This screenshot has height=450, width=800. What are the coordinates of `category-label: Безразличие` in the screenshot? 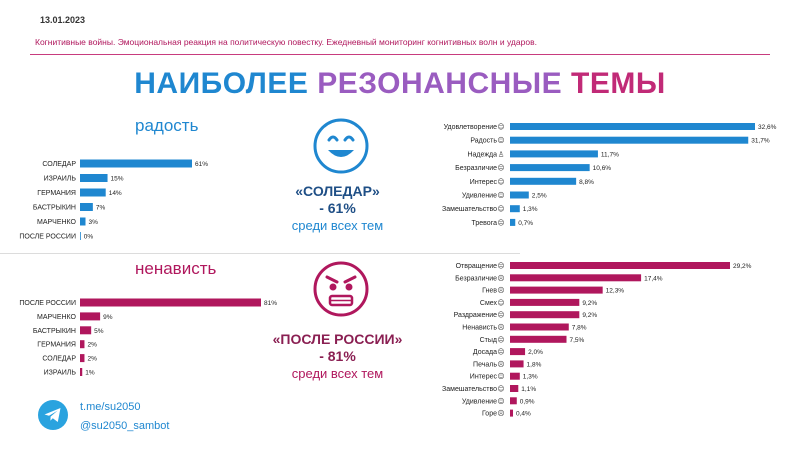 It's located at (476, 278).